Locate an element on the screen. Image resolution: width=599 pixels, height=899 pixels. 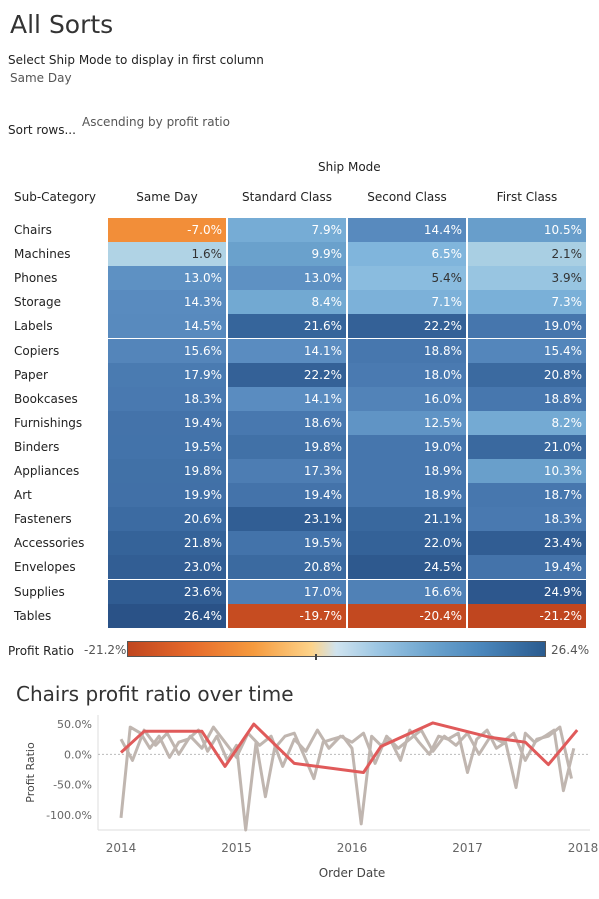
heatmap-cell: 21.1% is located at coordinates (407, 519).